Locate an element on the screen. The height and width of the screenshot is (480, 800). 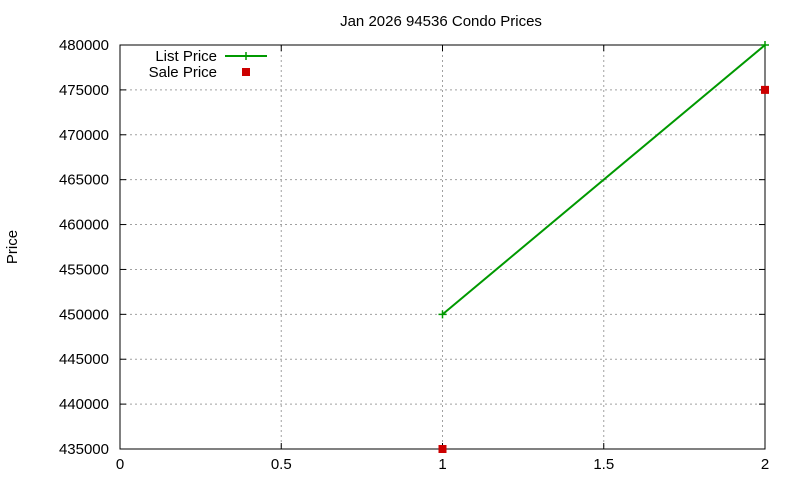
legend-label: Sale Price is located at coordinates (183, 72).